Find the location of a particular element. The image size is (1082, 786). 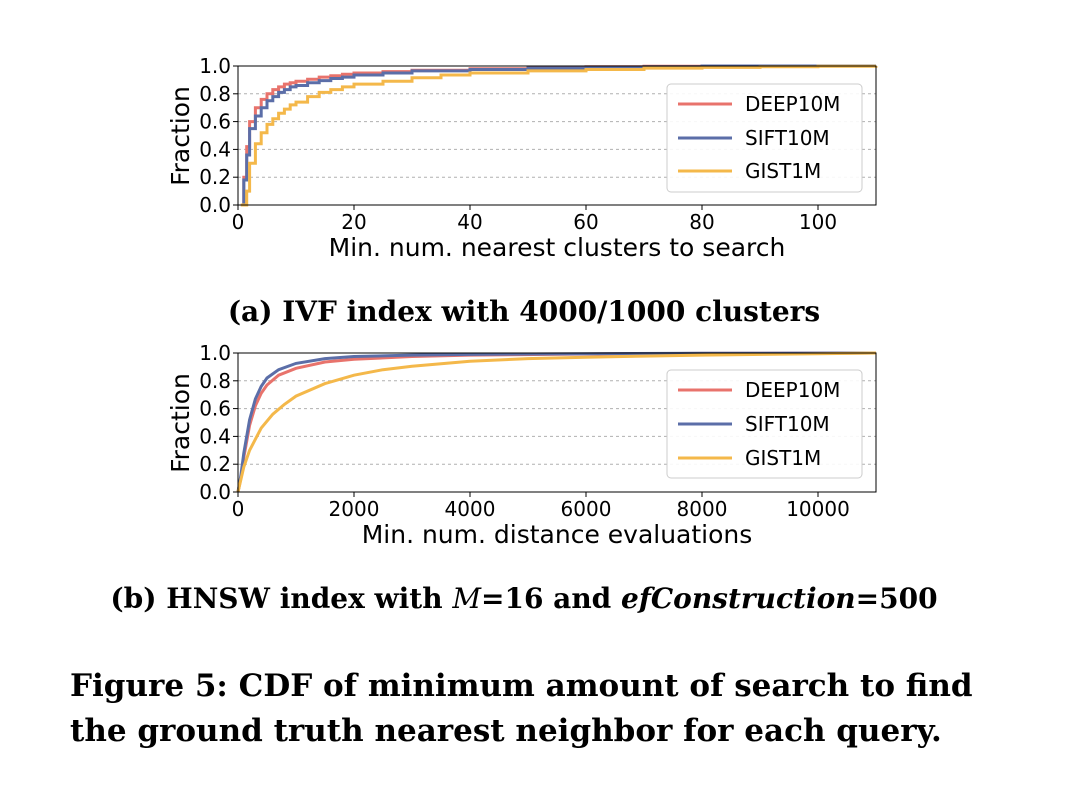

chart-ivf-series-sift10m is located at coordinates (558, 135).